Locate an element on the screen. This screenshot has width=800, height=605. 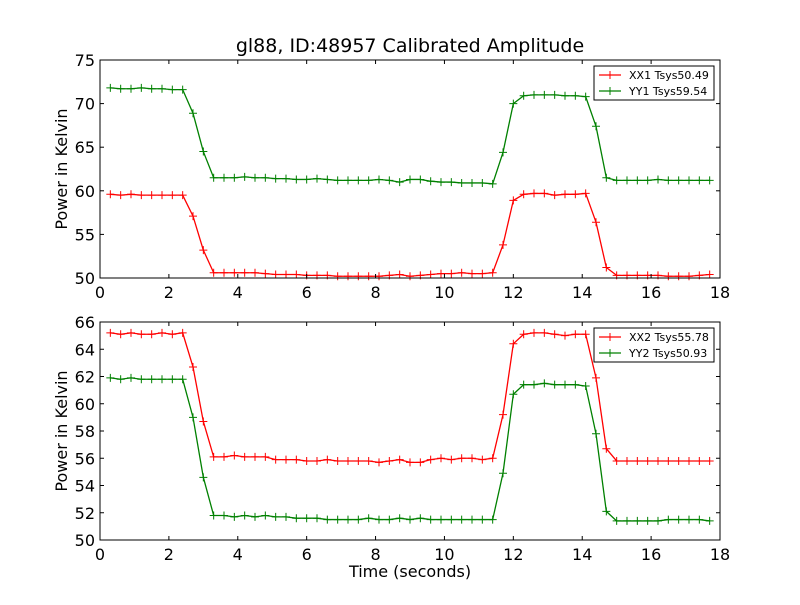
x-tick-label: 16 is located at coordinates (651, 554).